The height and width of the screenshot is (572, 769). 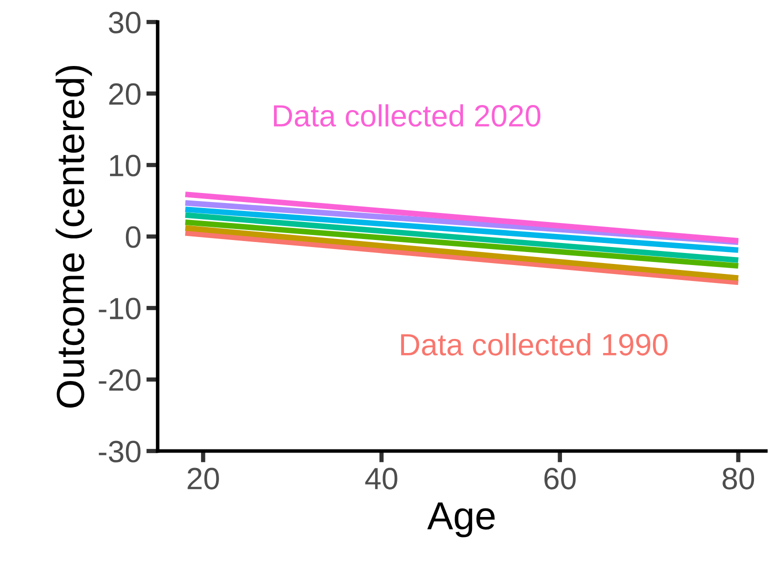 I want to click on y-tick-label: 0, so click(x=133, y=237).